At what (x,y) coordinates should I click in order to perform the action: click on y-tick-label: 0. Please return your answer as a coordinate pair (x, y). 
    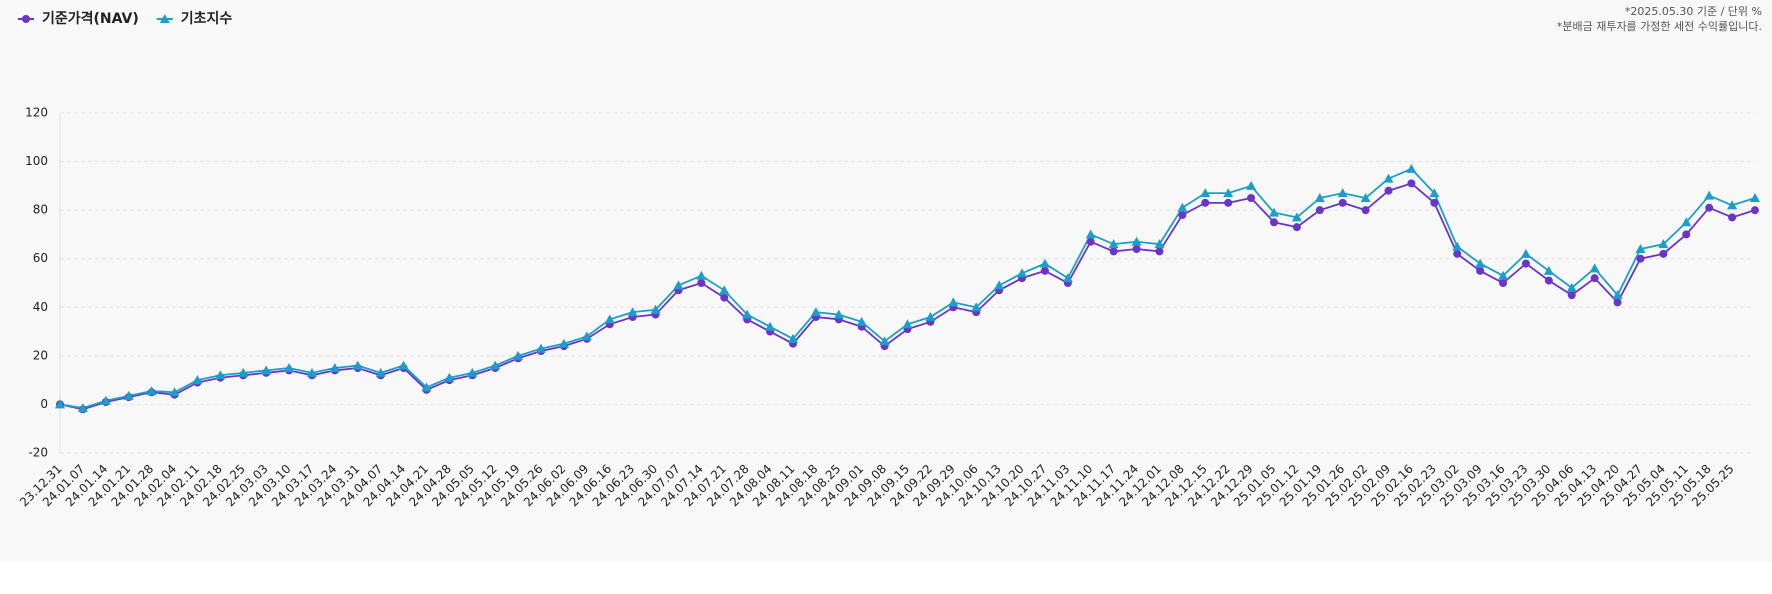
    Looking at the image, I should click on (44, 404).